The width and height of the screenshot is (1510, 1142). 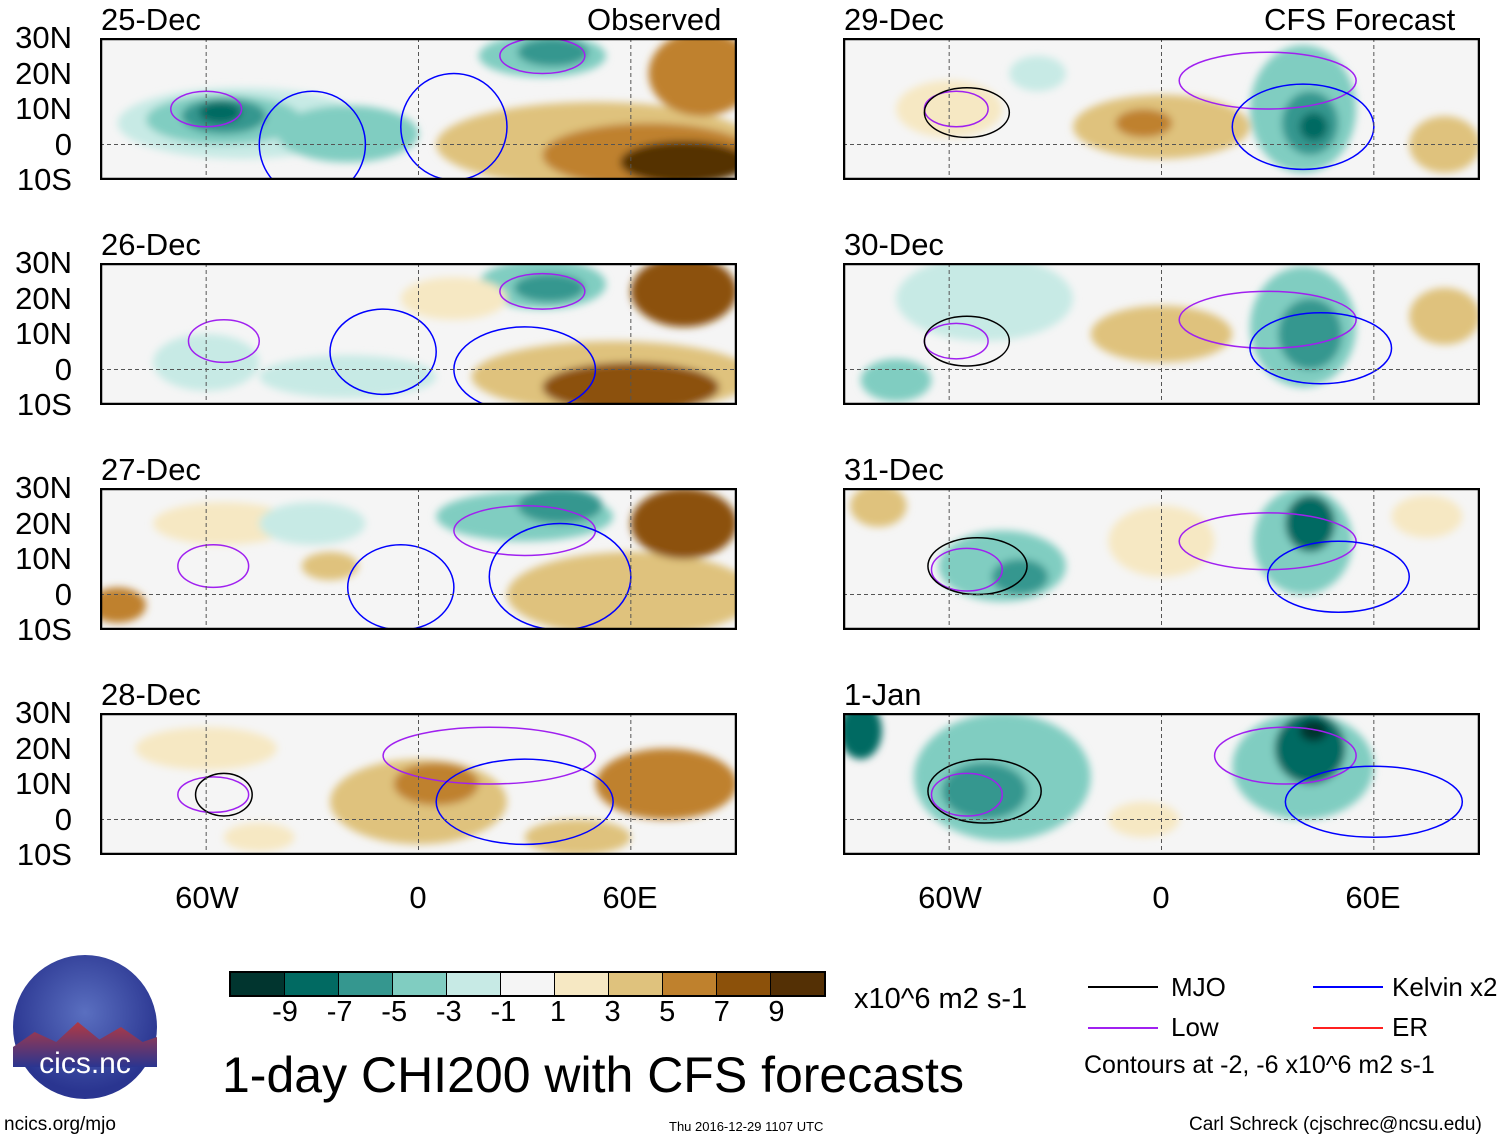 What do you see at coordinates (151, 19) in the screenshot?
I see `panel-date: 25-Dec` at bounding box center [151, 19].